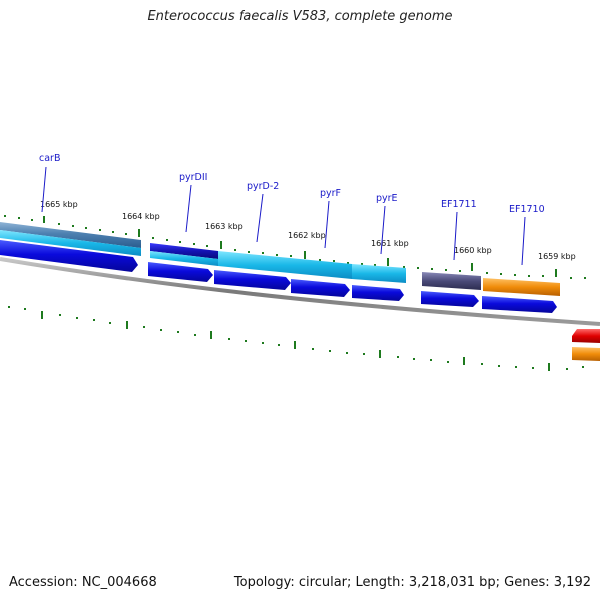 This screenshot has width=600, height=600. Describe the element at coordinates (180, 272) in the screenshot. I see `cds-arrow-pyrDII` at that location.